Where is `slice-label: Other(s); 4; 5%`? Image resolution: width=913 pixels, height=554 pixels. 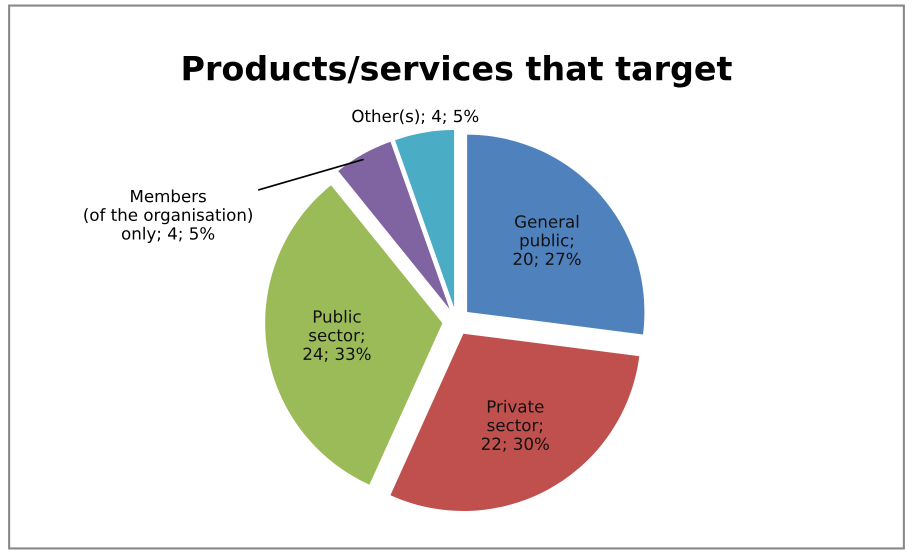 slice-label: Other(s); 4; 5% is located at coordinates (415, 116).